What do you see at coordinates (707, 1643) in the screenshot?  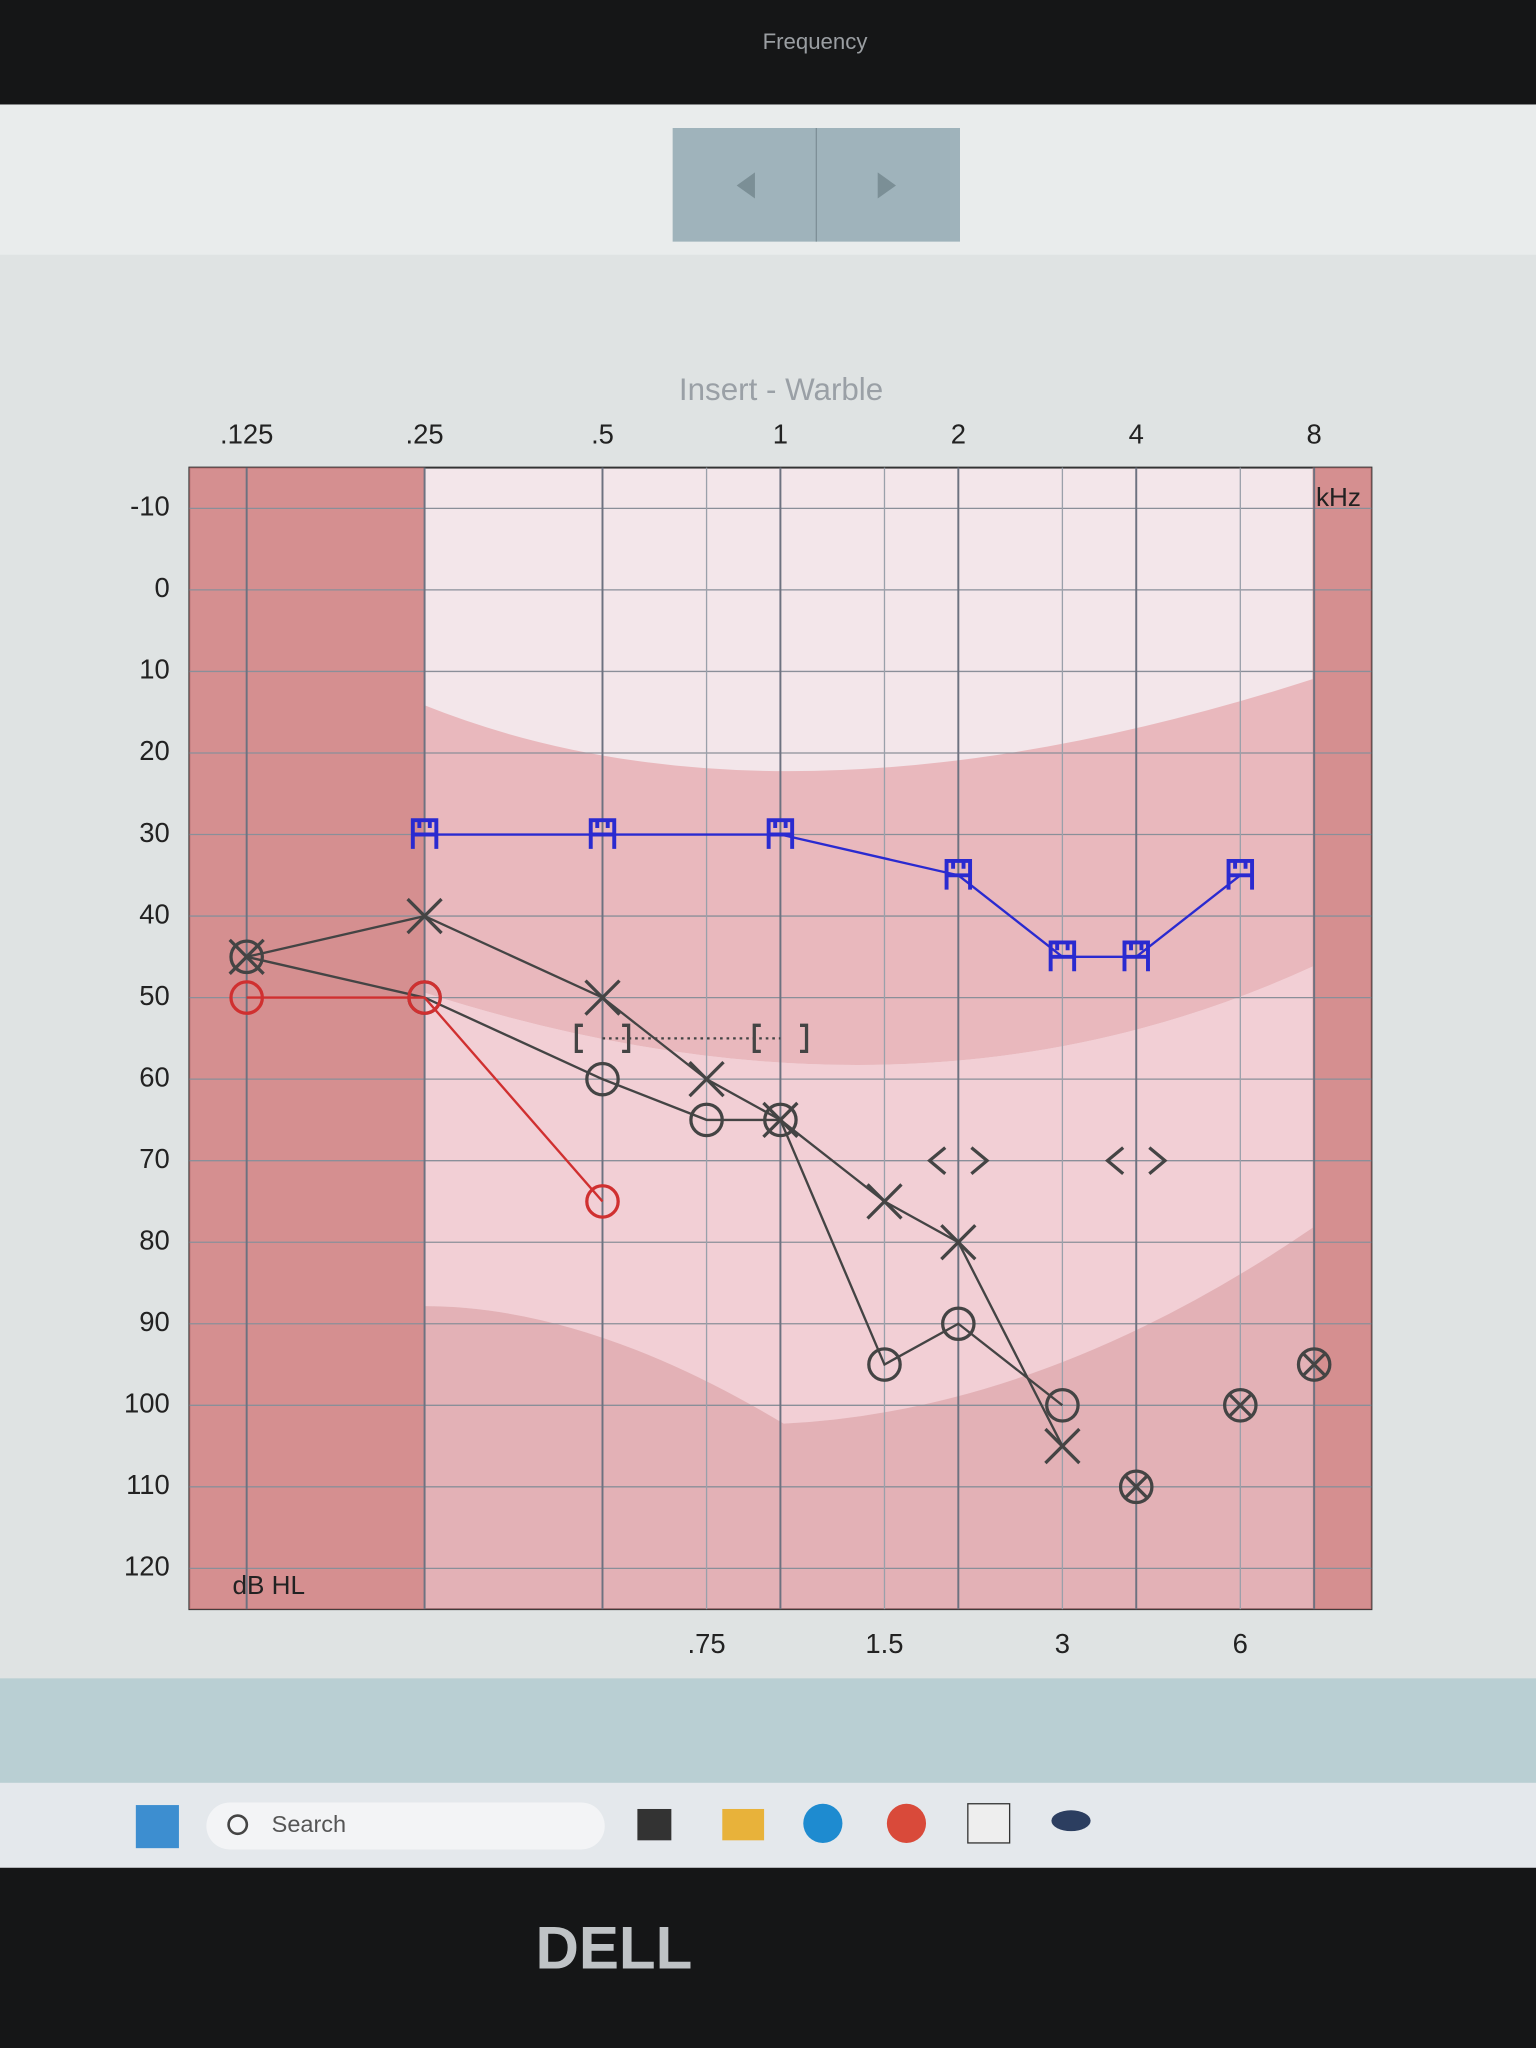 I see `x-tick-label: .75` at bounding box center [707, 1643].